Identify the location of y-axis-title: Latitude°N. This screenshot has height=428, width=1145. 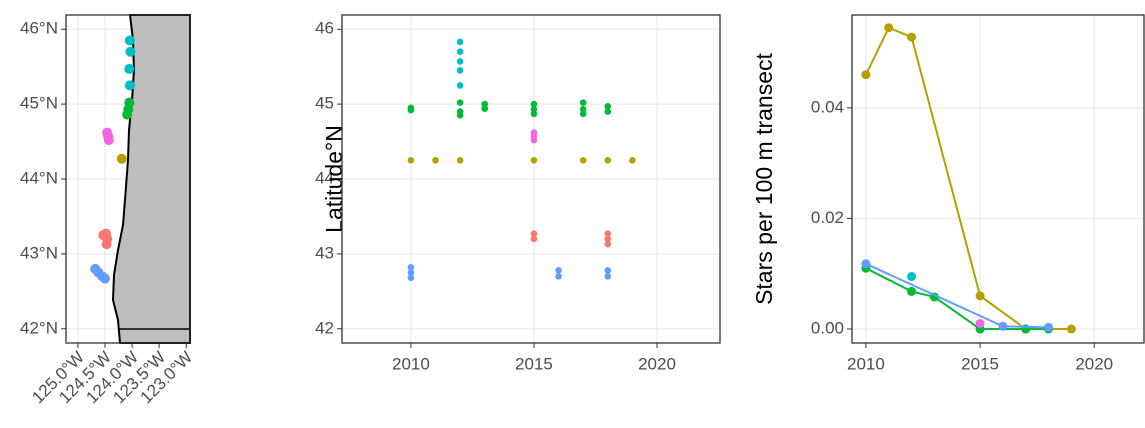
(334, 179).